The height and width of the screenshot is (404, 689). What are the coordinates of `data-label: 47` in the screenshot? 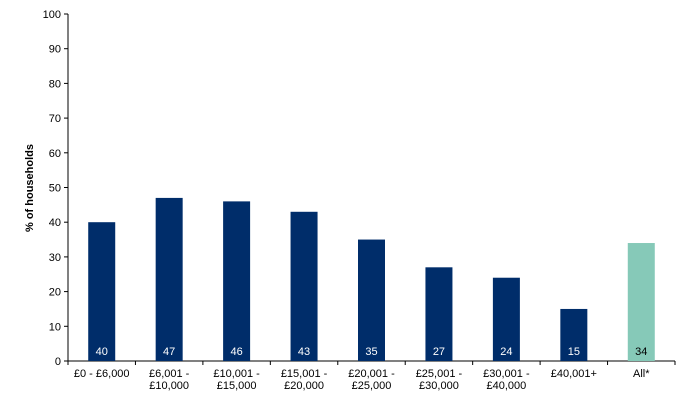 It's located at (169, 352).